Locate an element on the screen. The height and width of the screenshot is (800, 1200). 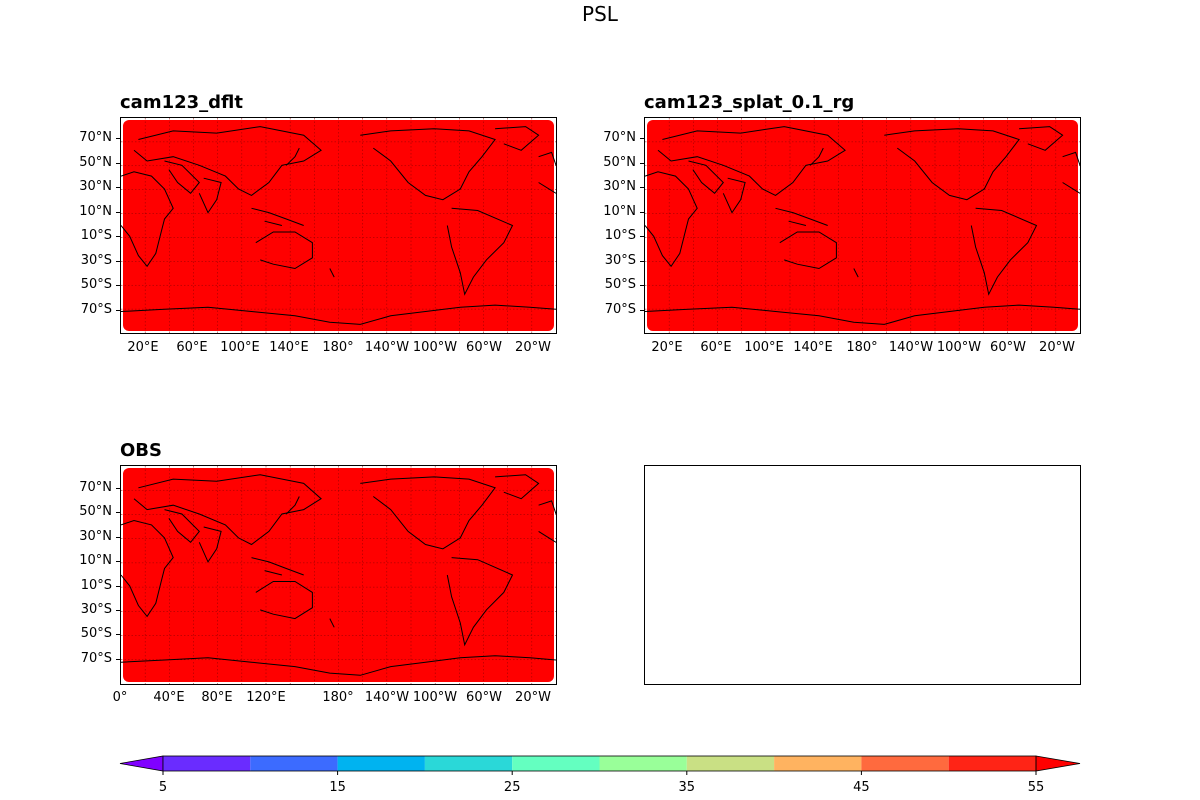
colorbar-tick-label: 35 is located at coordinates (687, 787).